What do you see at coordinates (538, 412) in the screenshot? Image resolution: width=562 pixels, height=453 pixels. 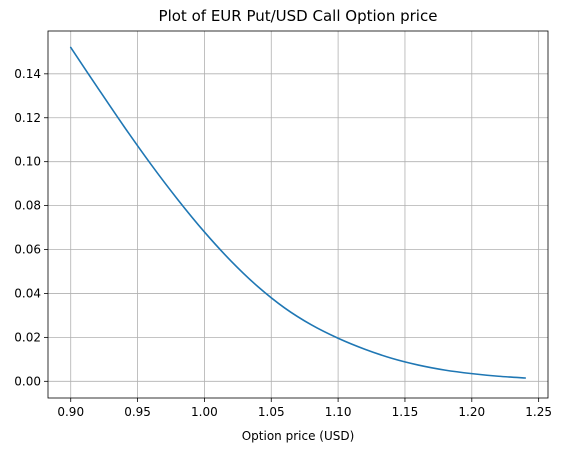 I see `x-tick-label: 1.25` at bounding box center [538, 412].